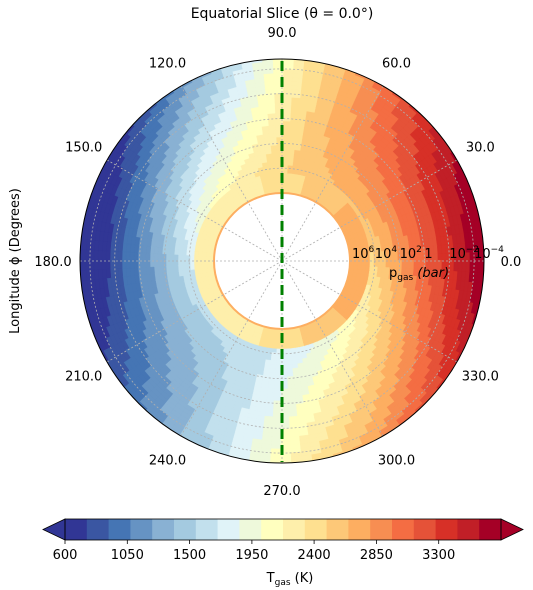 The image size is (533, 590). I want to click on angular-tick-label: 300.0, so click(396, 460).